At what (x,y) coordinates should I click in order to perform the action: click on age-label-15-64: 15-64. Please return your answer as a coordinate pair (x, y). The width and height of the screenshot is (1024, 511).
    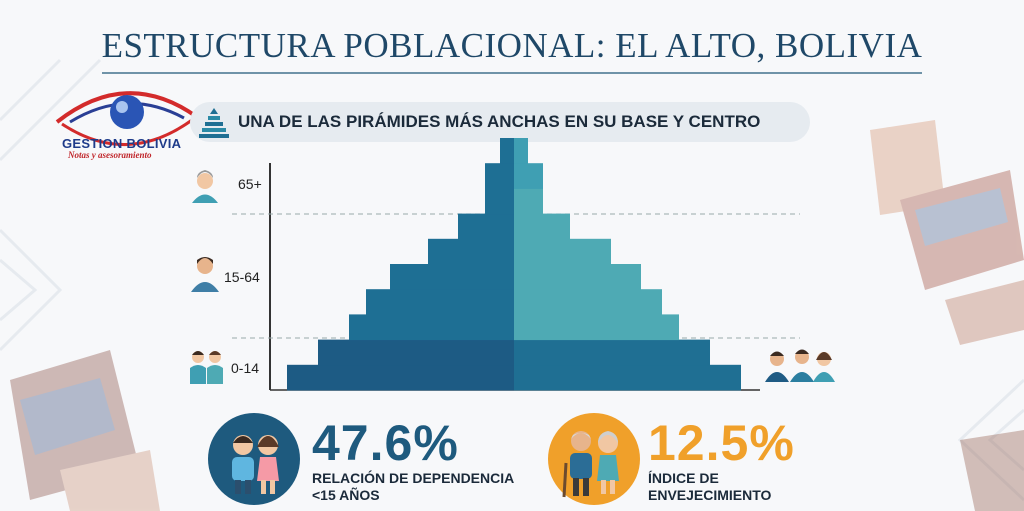
    Looking at the image, I should click on (242, 277).